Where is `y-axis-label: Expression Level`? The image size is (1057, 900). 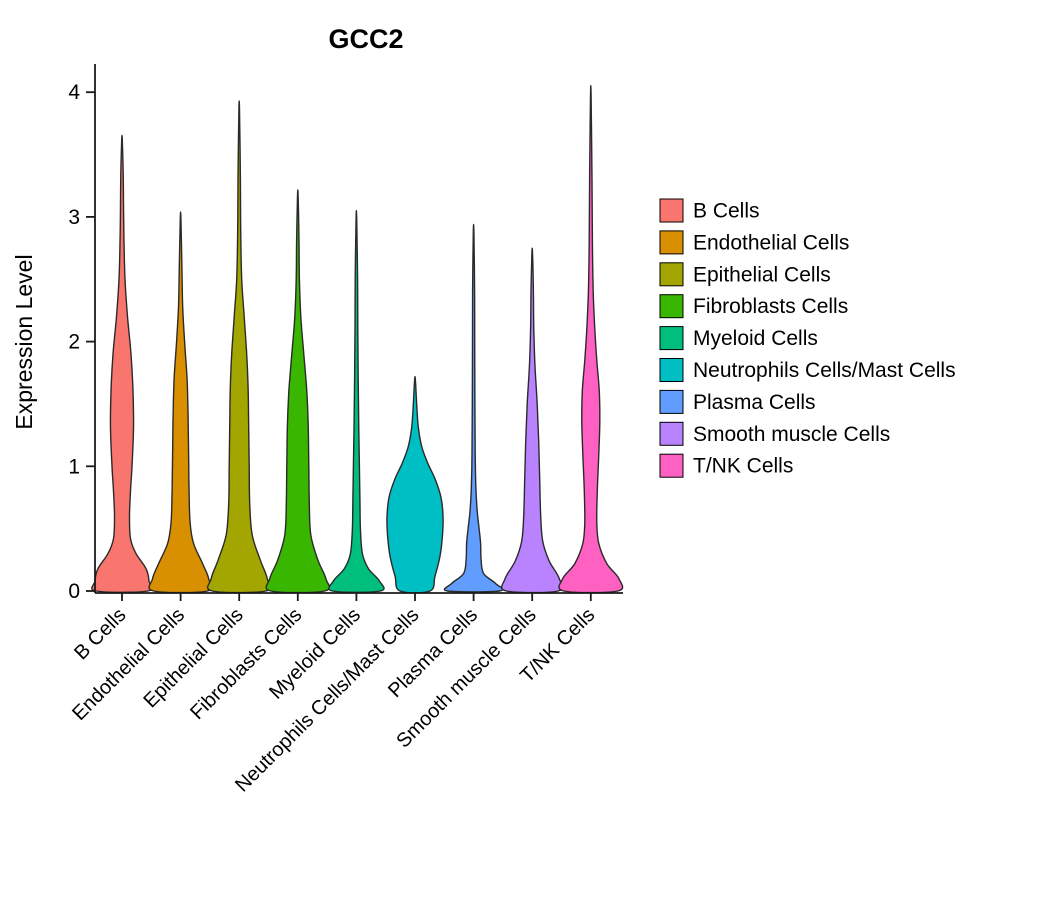
y-axis-label: Expression Level is located at coordinates (24, 341).